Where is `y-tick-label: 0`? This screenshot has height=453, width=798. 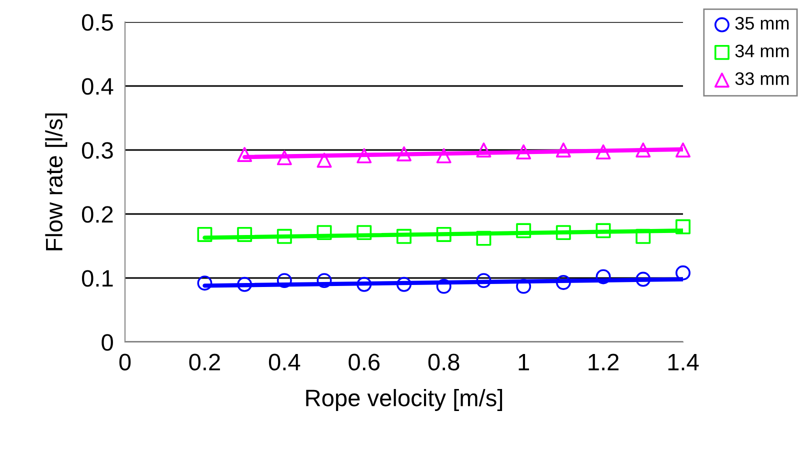
y-tick-label: 0 is located at coordinates (107, 342).